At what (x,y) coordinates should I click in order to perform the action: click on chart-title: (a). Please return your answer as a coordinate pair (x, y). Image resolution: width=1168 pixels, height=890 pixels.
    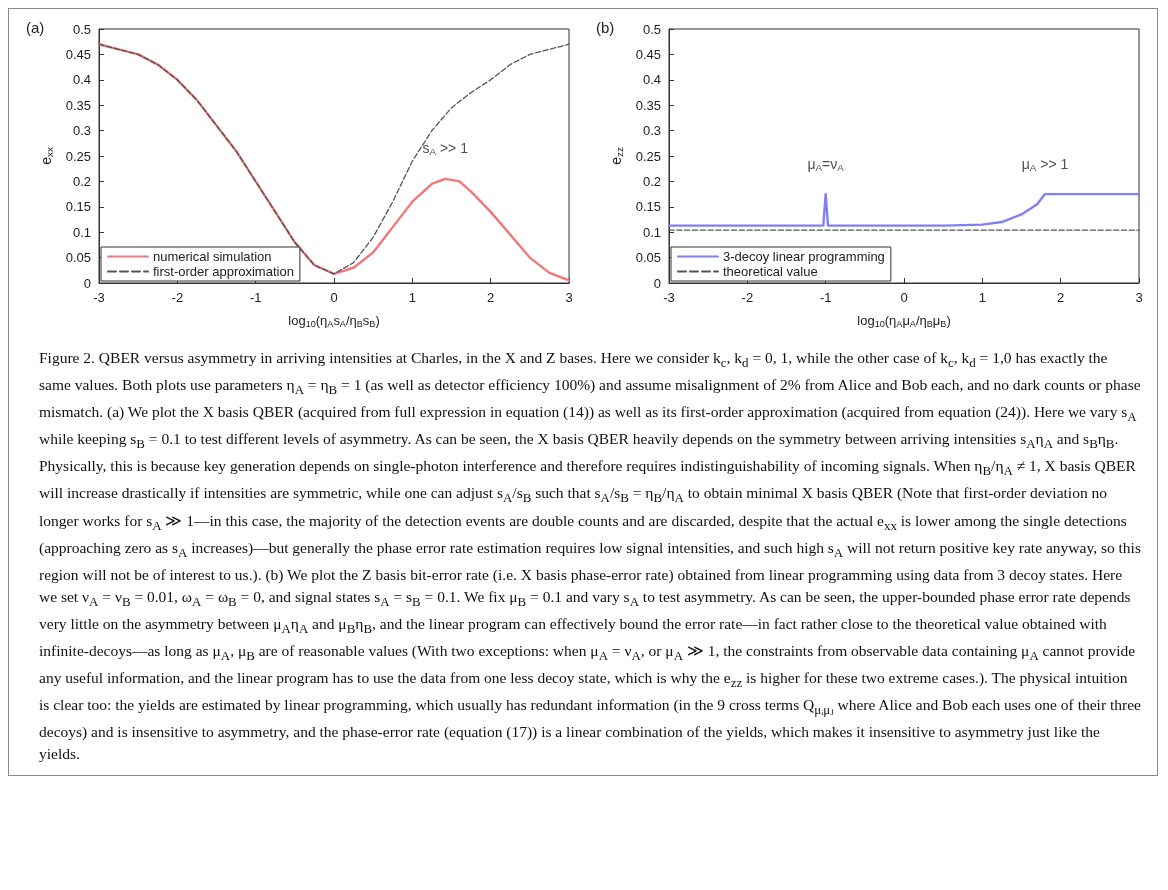
    Looking at the image, I should click on (35, 27).